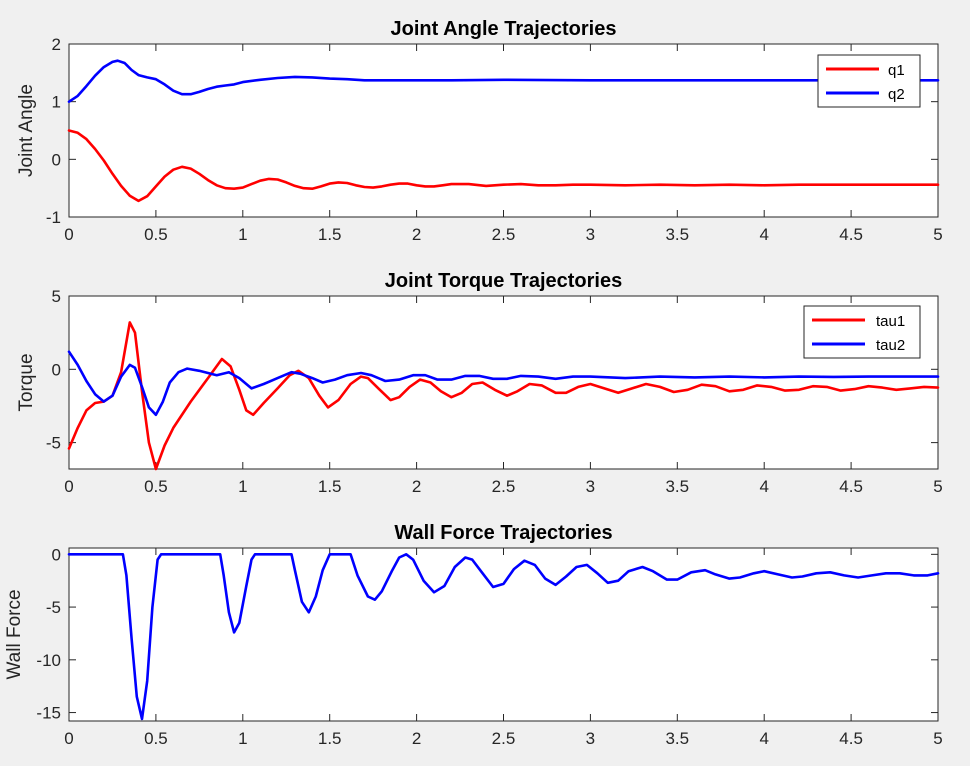  I want to click on legend: q1 q2, so click(869, 81).